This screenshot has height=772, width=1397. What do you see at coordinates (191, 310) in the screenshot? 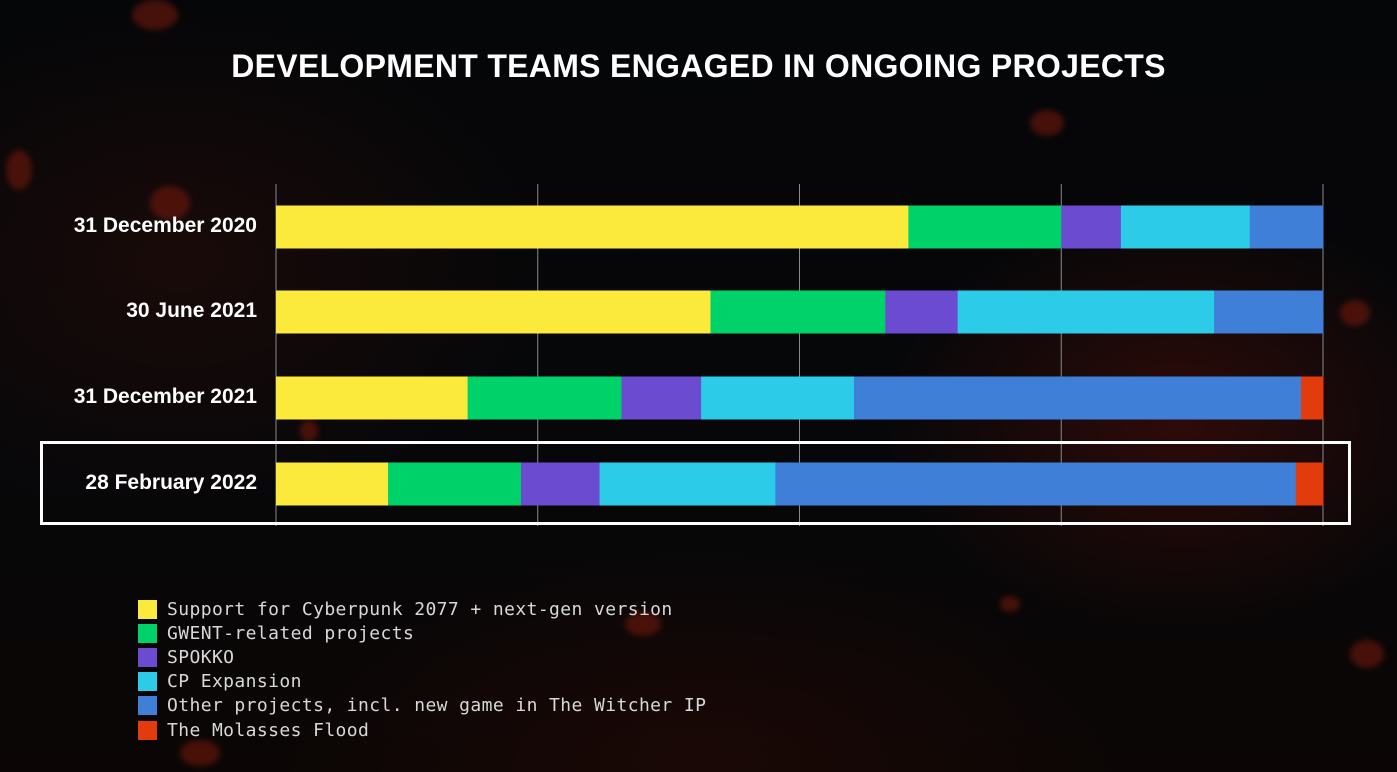
I see `category-label: 30 June 2021` at bounding box center [191, 310].